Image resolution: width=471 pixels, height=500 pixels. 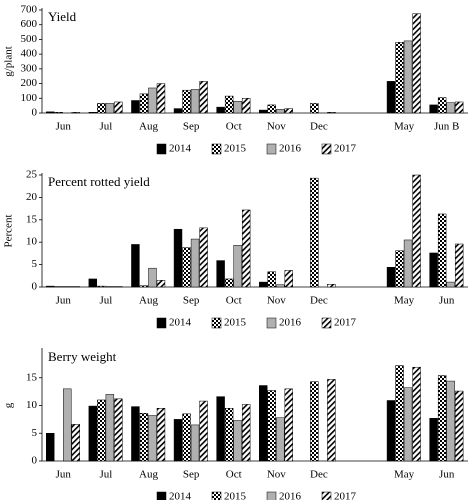 What do you see at coordinates (345, 495) in the screenshot?
I see `legend-label: 2017` at bounding box center [345, 495].